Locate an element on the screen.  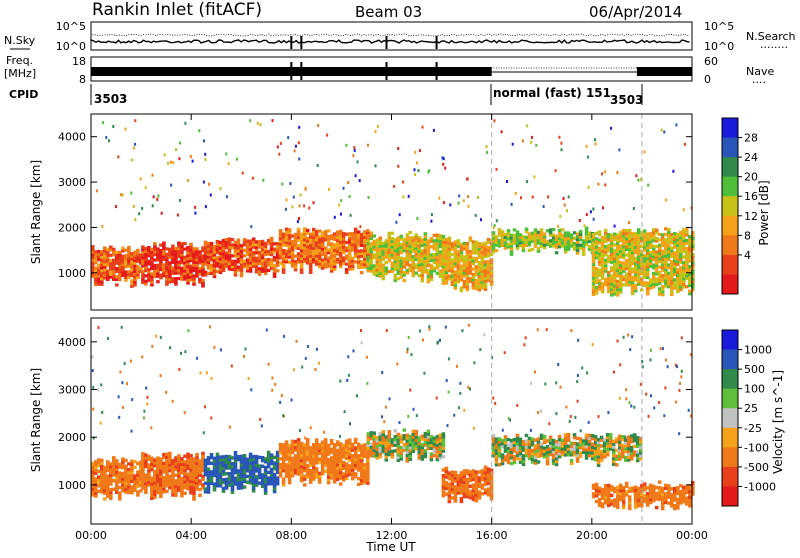
noise-left-tick-top: 10^5 is located at coordinates (71, 26).